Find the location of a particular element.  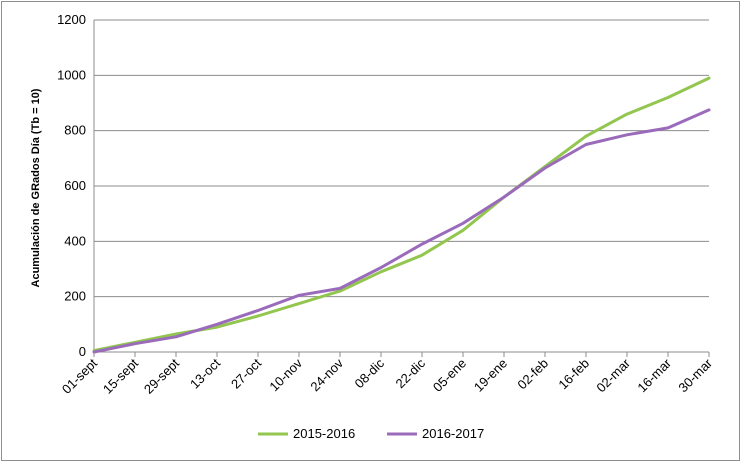

x-tick-label: 05-ene is located at coordinates (449, 375).